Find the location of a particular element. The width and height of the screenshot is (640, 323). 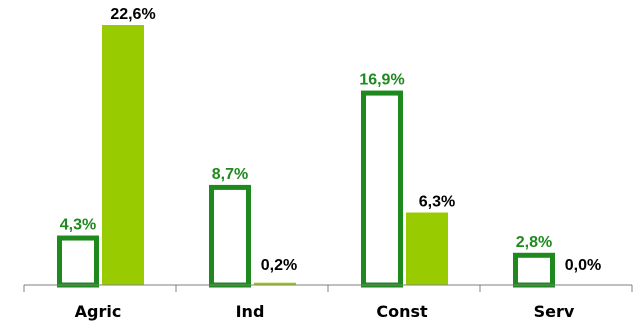

data-label-series2-const: 6,3% is located at coordinates (437, 202).